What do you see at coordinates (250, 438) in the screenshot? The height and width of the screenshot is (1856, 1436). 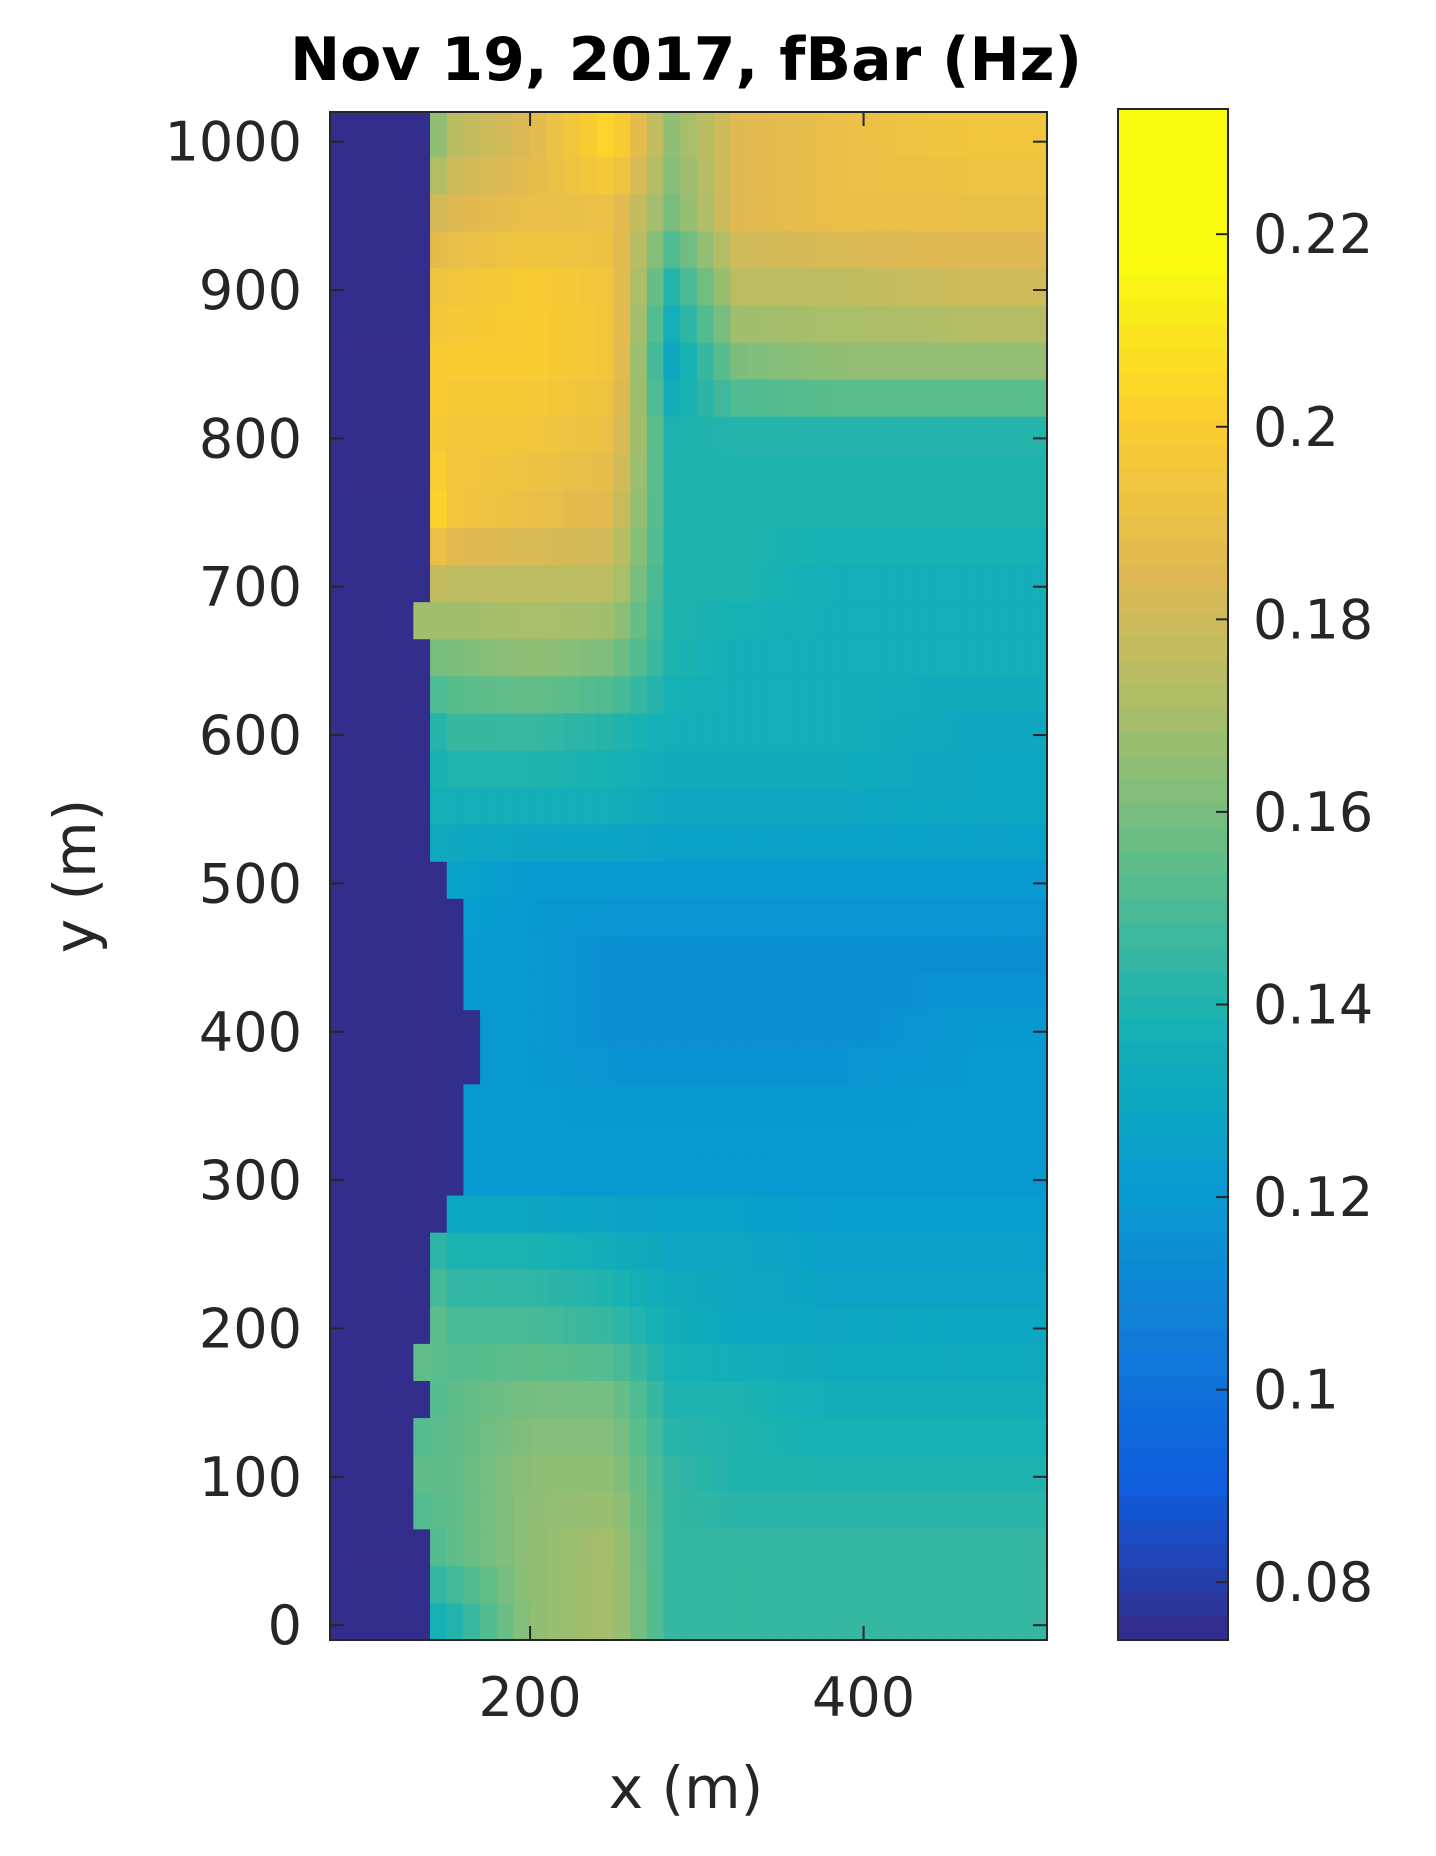 I see `y-tick-label: 800` at bounding box center [250, 438].